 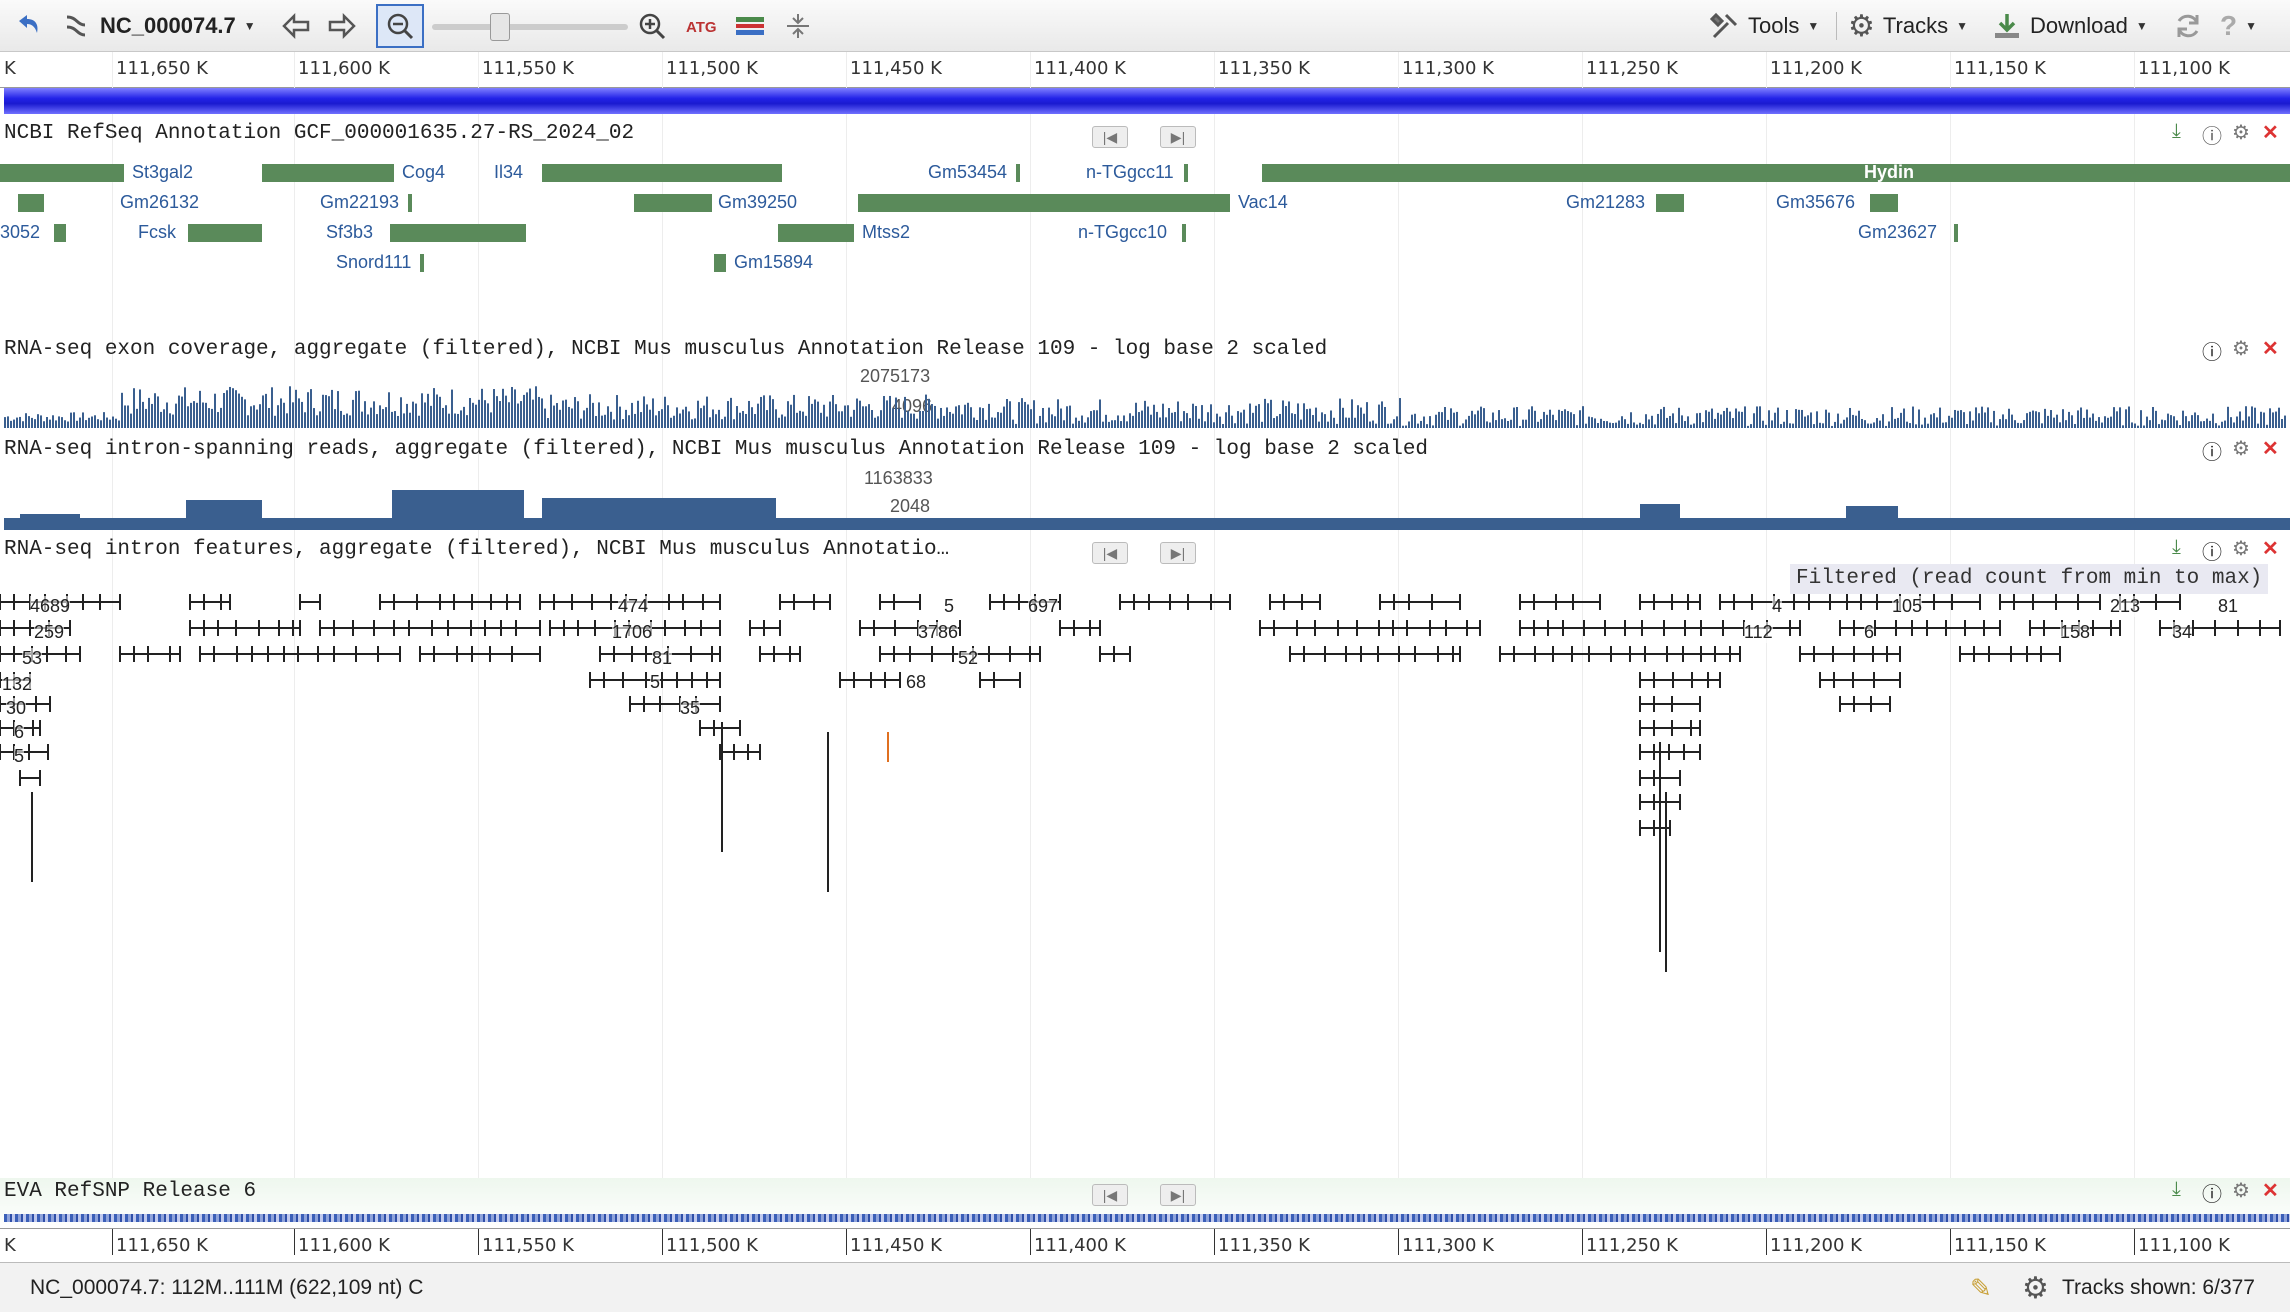 What do you see at coordinates (342, 26) in the screenshot?
I see `forward-arrow-icon` at bounding box center [342, 26].